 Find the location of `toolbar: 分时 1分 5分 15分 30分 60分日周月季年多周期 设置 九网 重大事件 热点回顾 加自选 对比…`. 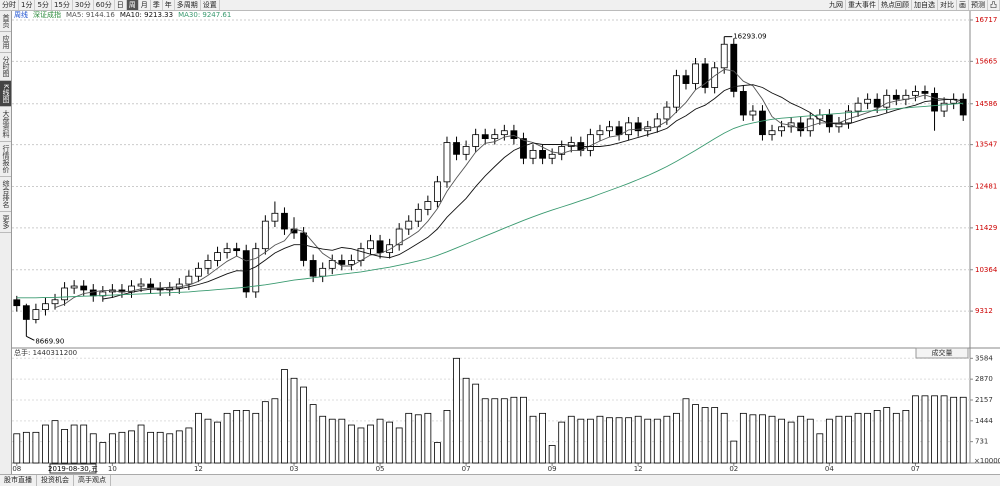

toolbar: 分时 1分 5分 15分 30分 60分日周月季年多周期 设置 九网 重大事件 热点回顾 加自选 对比… is located at coordinates (500, 5).